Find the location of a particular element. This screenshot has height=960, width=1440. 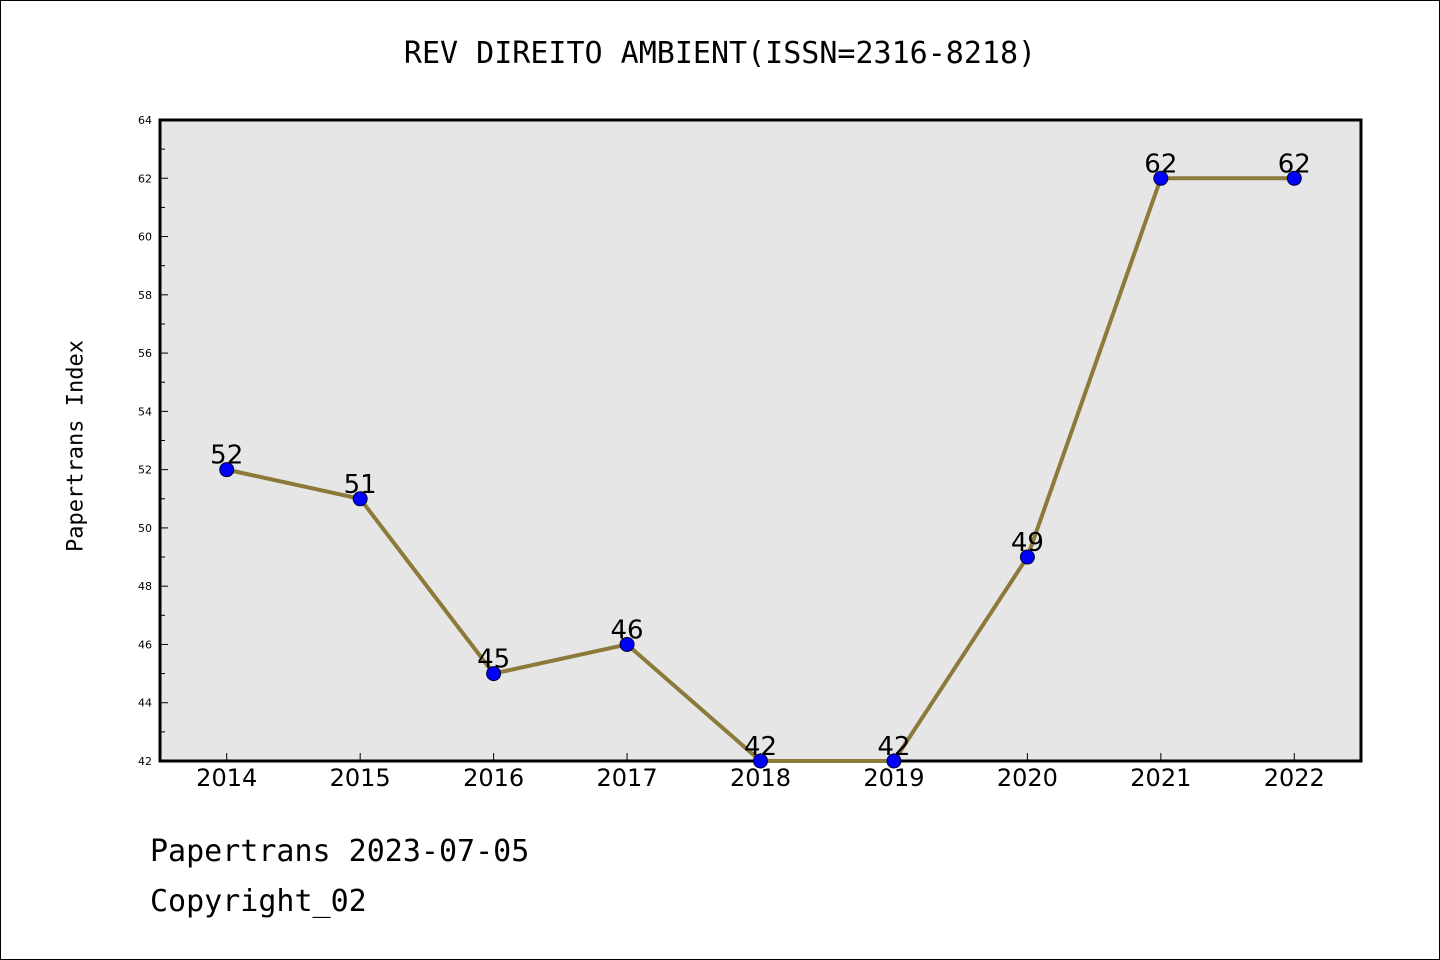

x-axis-ticks: 2014 2015 2016 2017 2018 2019 2020 2021 2022 is located at coordinates (760, 772).